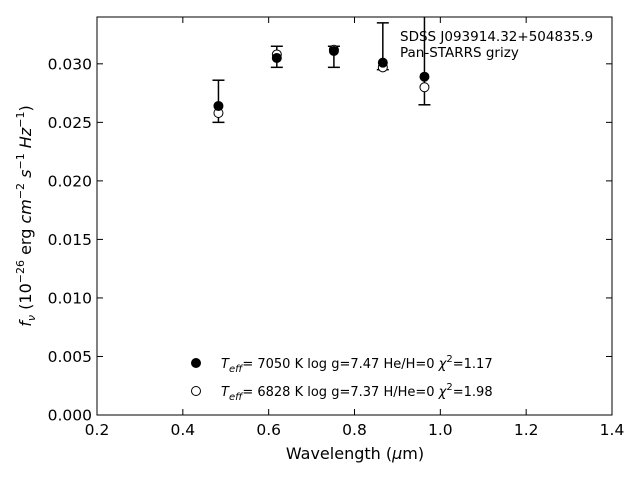 Image resolution: width=640 pixels, height=480 pixels. What do you see at coordinates (354, 430) in the screenshot?
I see `x-tick-label: 0.8` at bounding box center [354, 430].